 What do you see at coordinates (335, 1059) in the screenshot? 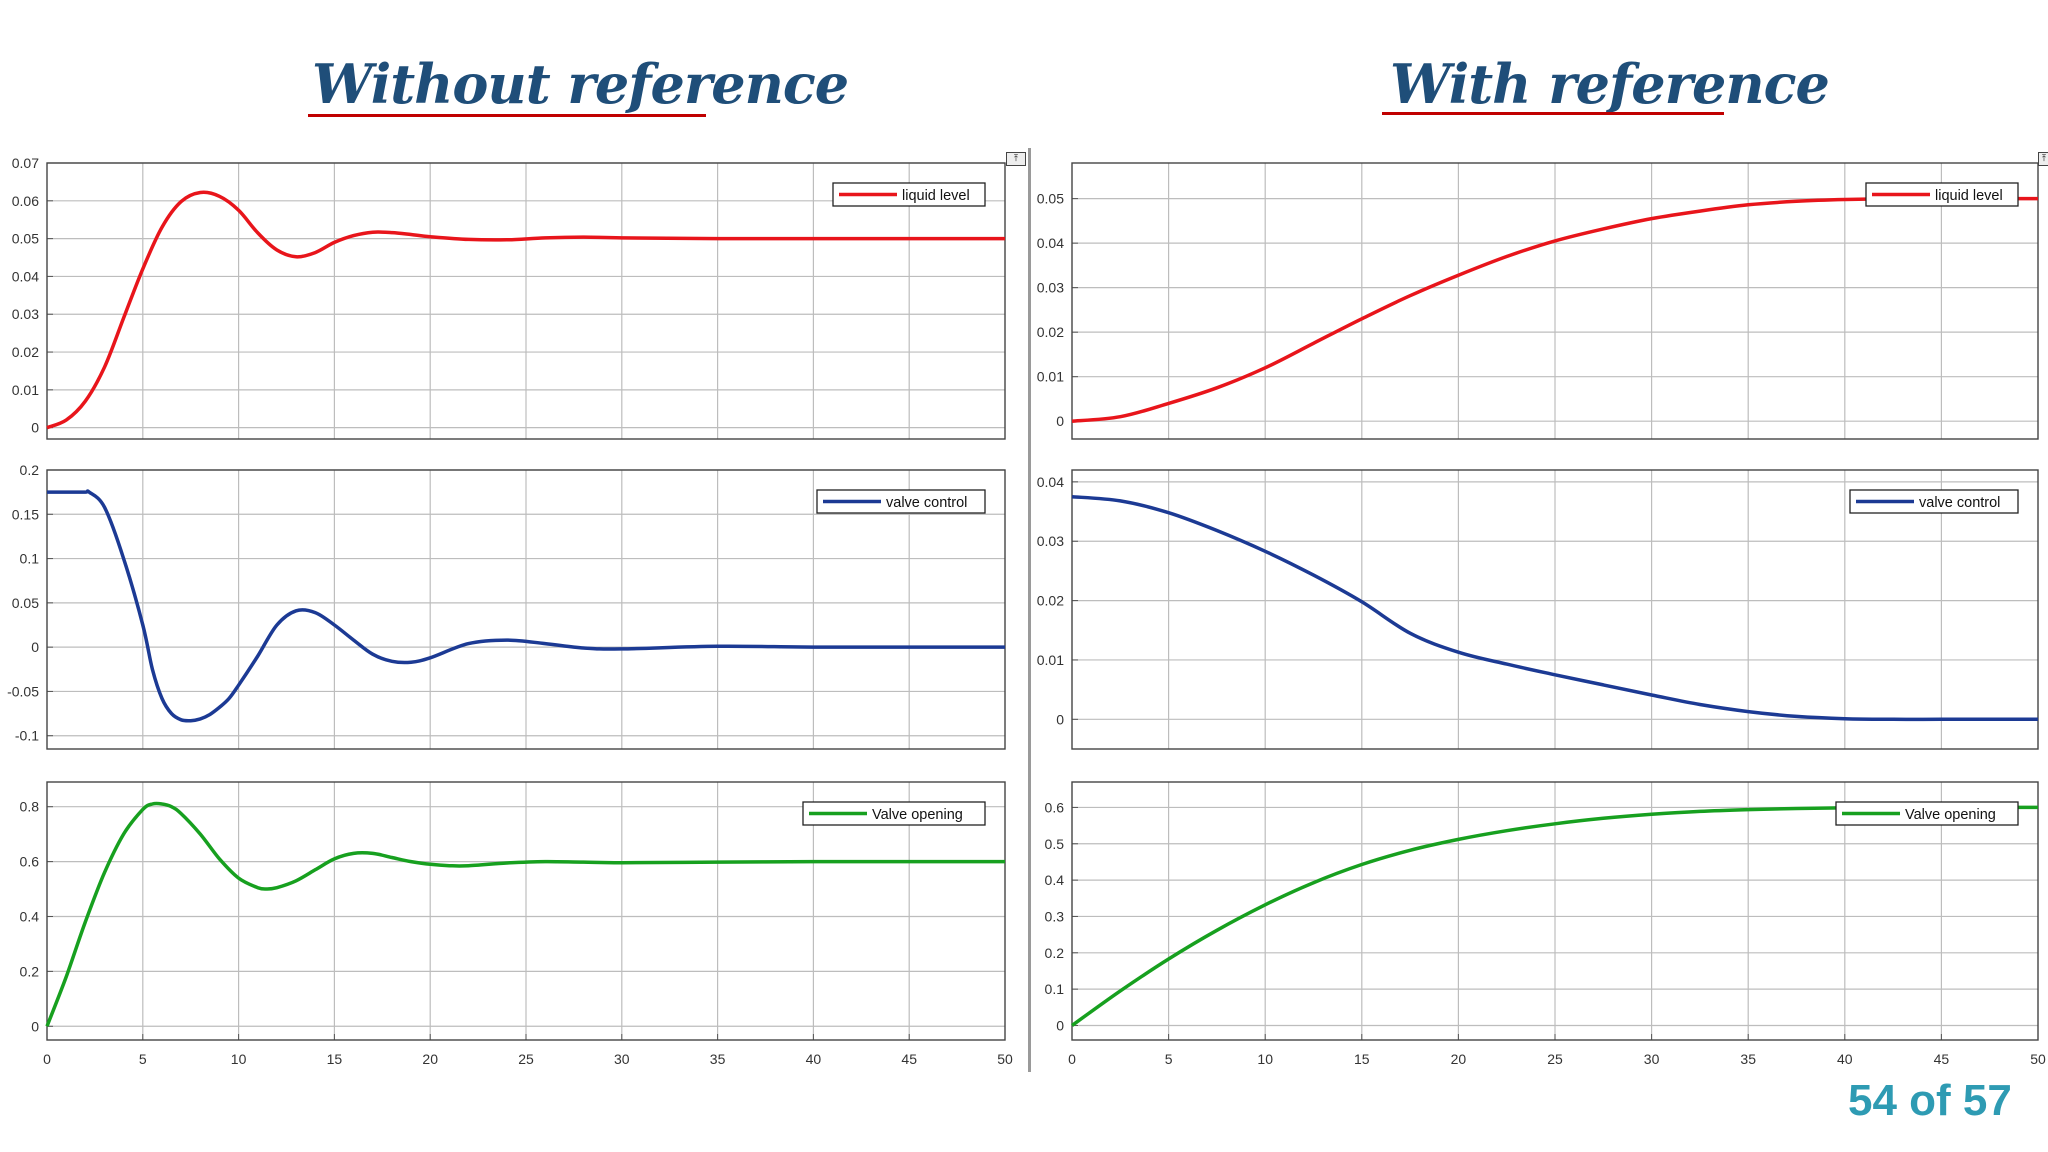
I see `x-tick-label: 15` at bounding box center [335, 1059].